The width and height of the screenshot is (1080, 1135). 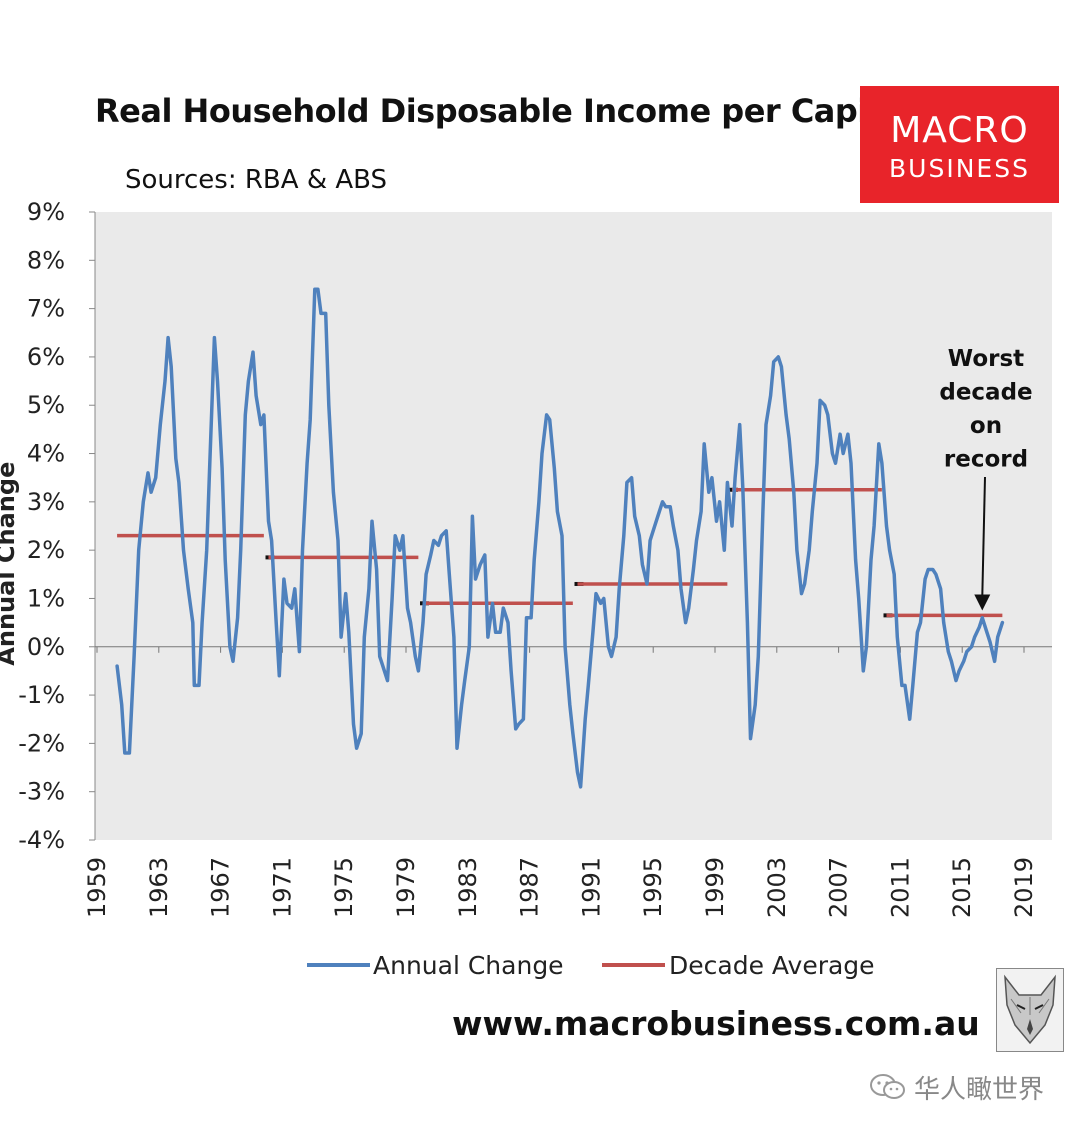 I want to click on x-tick-label: 1983, so click(x=468, y=887).